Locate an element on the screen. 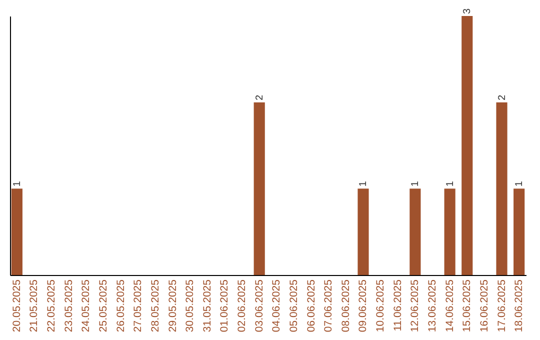 Image resolution: width=540 pixels, height=340 pixels. x-tick-label: 12.06.2025 is located at coordinates (415, 305).